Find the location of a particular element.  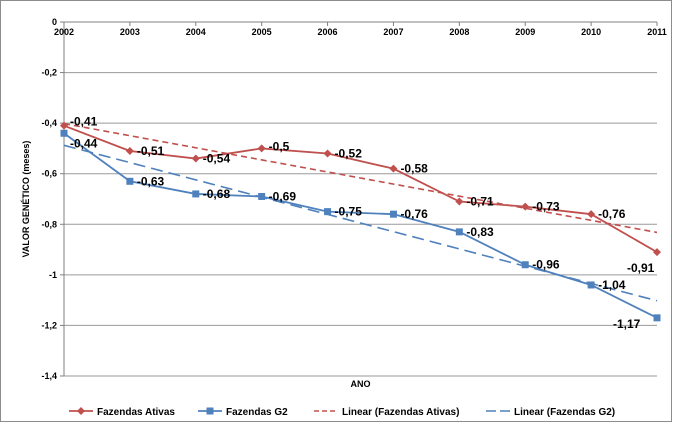

legend-label: Fazendas Ativas is located at coordinates (136, 412).